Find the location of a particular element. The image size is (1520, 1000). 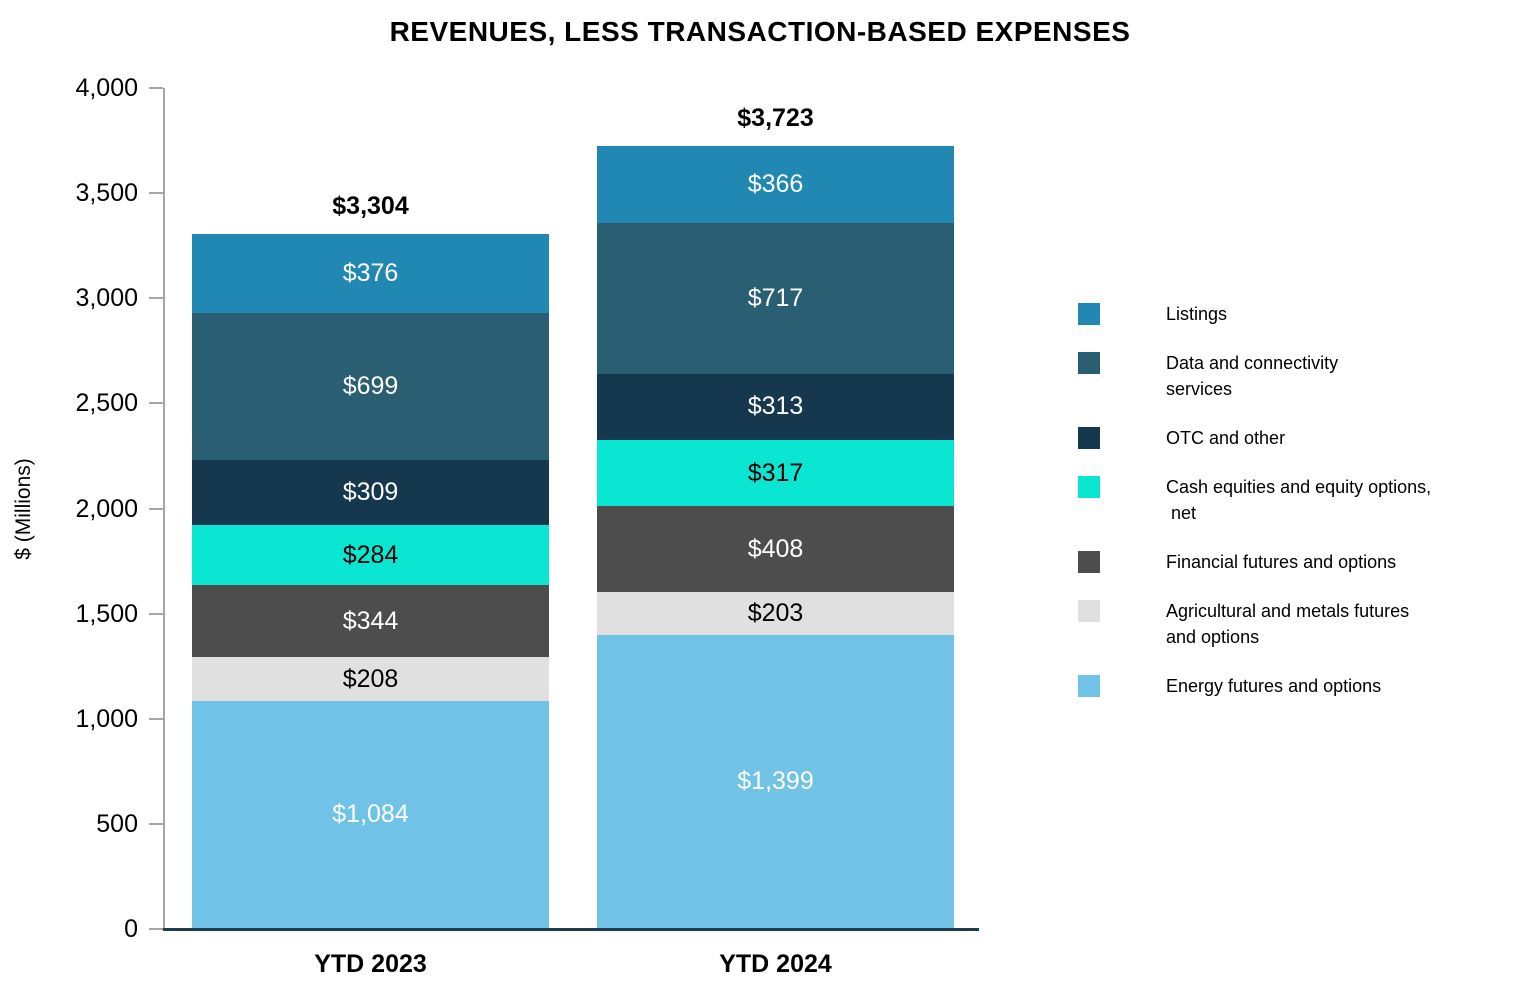

bar-segment: $344 is located at coordinates (370, 621).